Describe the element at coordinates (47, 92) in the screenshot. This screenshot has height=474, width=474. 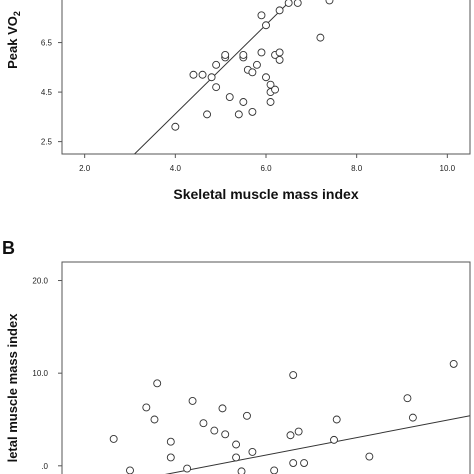
I see `y-tick-label: 4.5` at that location.